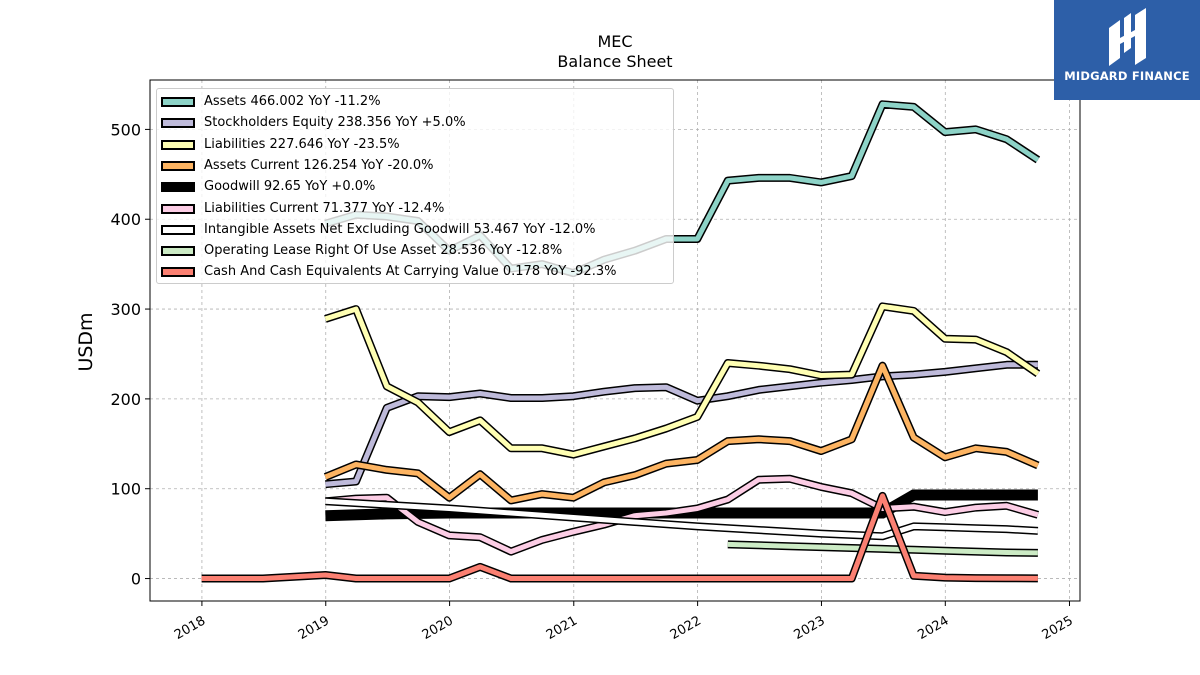 The width and height of the screenshot is (1200, 675). Describe the element at coordinates (86, 341) in the screenshot. I see `y-axis-label: USDm` at that location.